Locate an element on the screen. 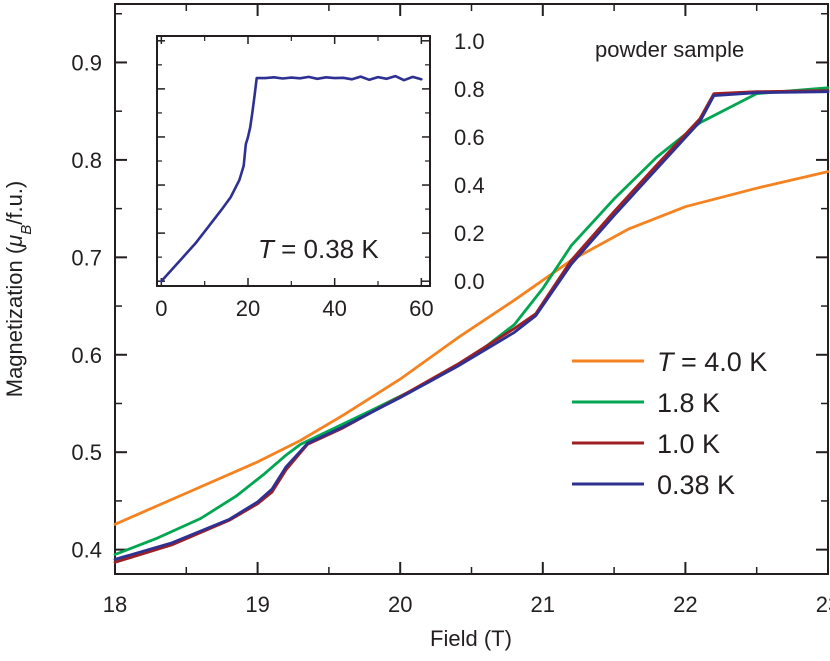 Image resolution: width=830 pixels, height=661 pixels. y-tick-label: 0.9 is located at coordinates (86, 62).